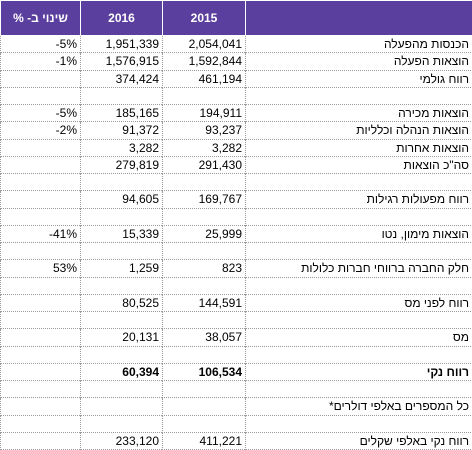 This screenshot has height=450, width=472. I want to click on row-label: כל המספרים באלפי דולרים*, so click(359, 406).